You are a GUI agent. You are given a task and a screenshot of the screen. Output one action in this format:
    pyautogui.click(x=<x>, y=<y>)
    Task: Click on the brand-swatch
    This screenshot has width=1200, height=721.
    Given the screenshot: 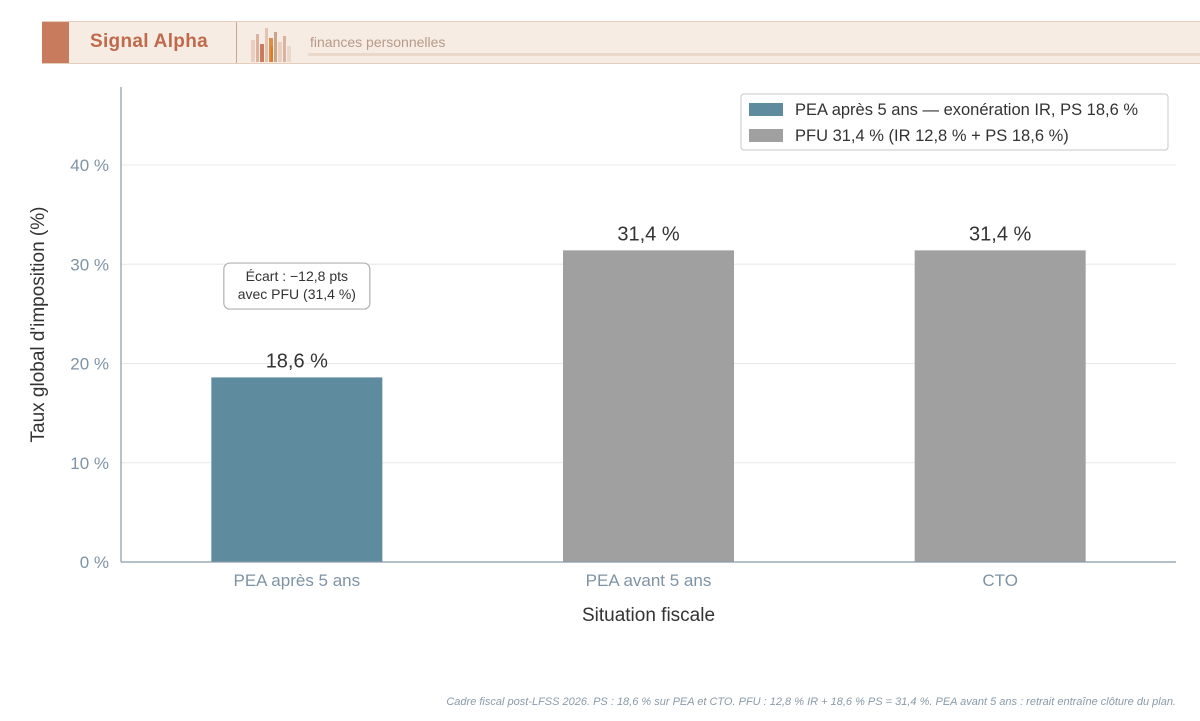 What is the action you would take?
    pyautogui.click(x=55, y=42)
    